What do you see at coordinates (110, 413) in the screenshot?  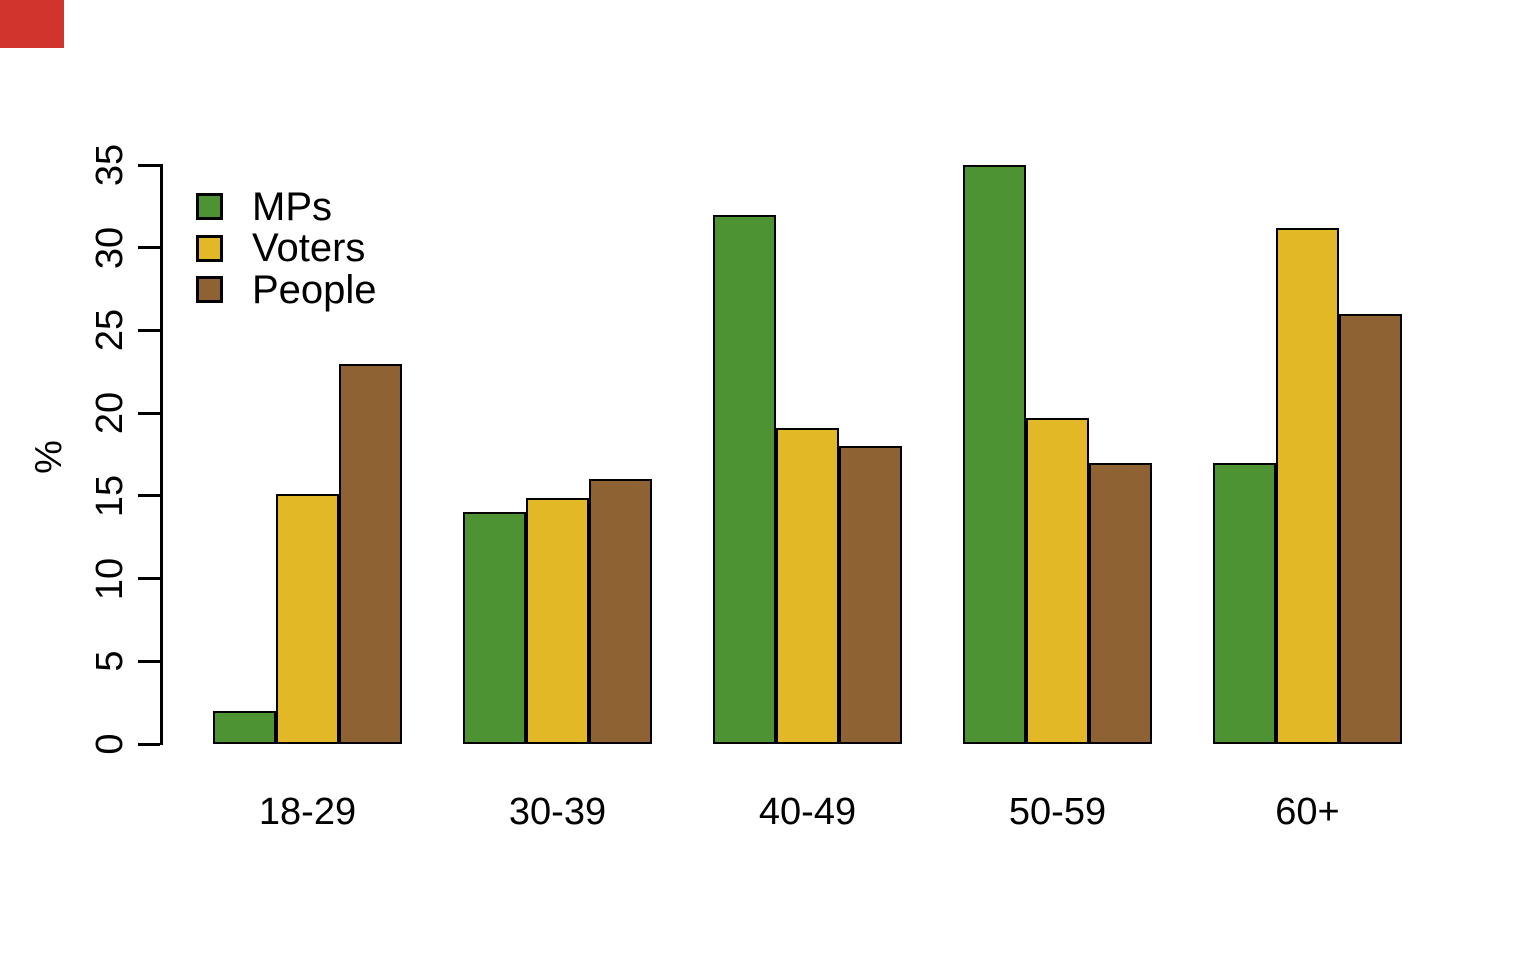 I see `y-tick-label: 20` at bounding box center [110, 413].